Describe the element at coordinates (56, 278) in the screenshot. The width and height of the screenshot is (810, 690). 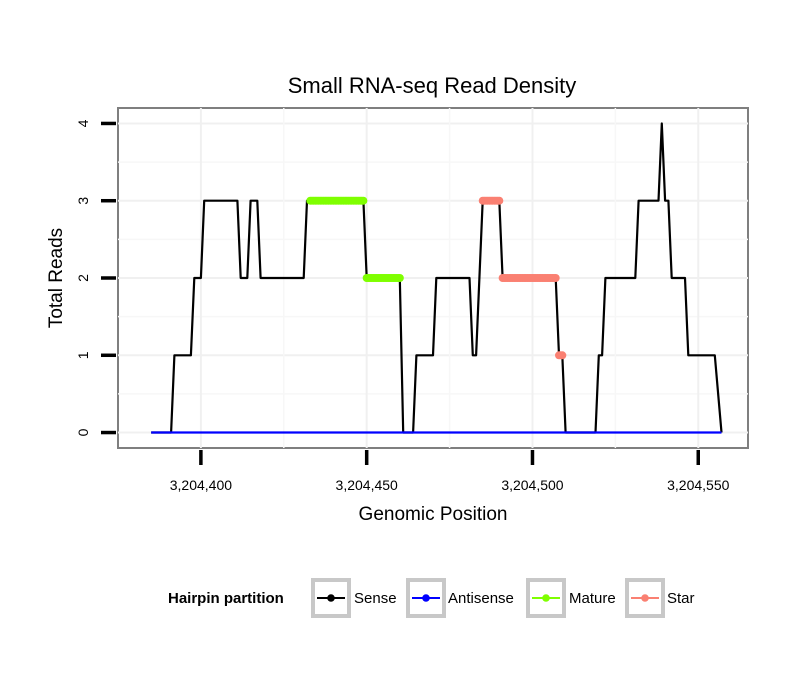
I see `y-axis-title: Total Reads` at that location.